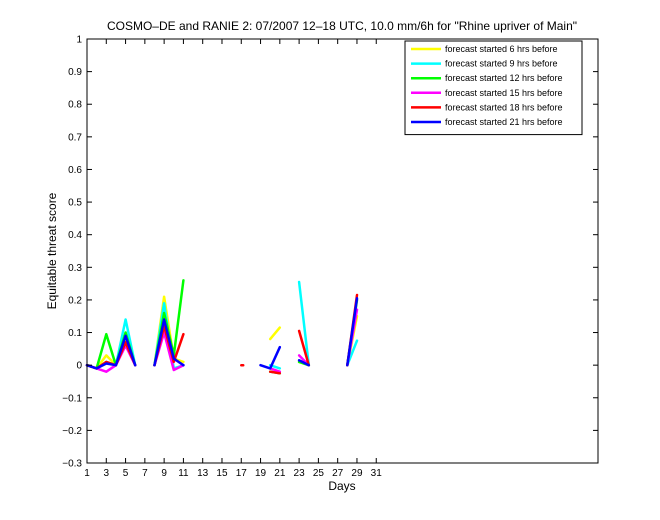 The height and width of the screenshot is (520, 660). I want to click on legend-label-5: forecast started 18 hrs before, so click(504, 107).